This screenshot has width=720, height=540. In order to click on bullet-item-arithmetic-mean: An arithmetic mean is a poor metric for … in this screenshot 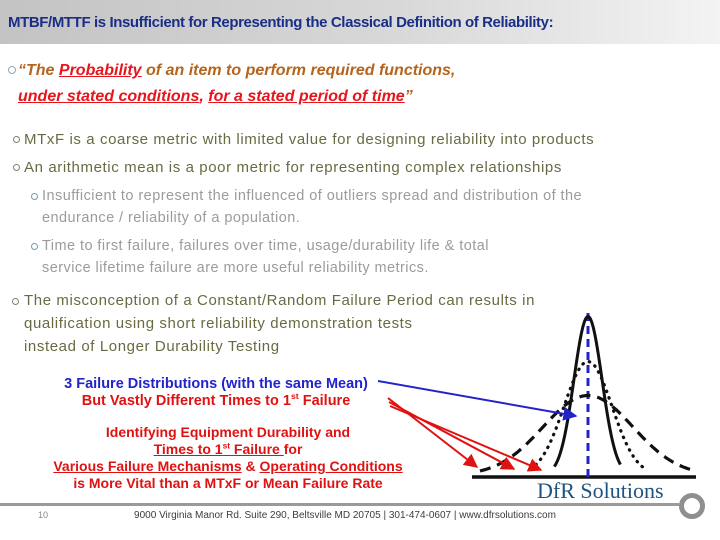, I will do `click(293, 167)`.